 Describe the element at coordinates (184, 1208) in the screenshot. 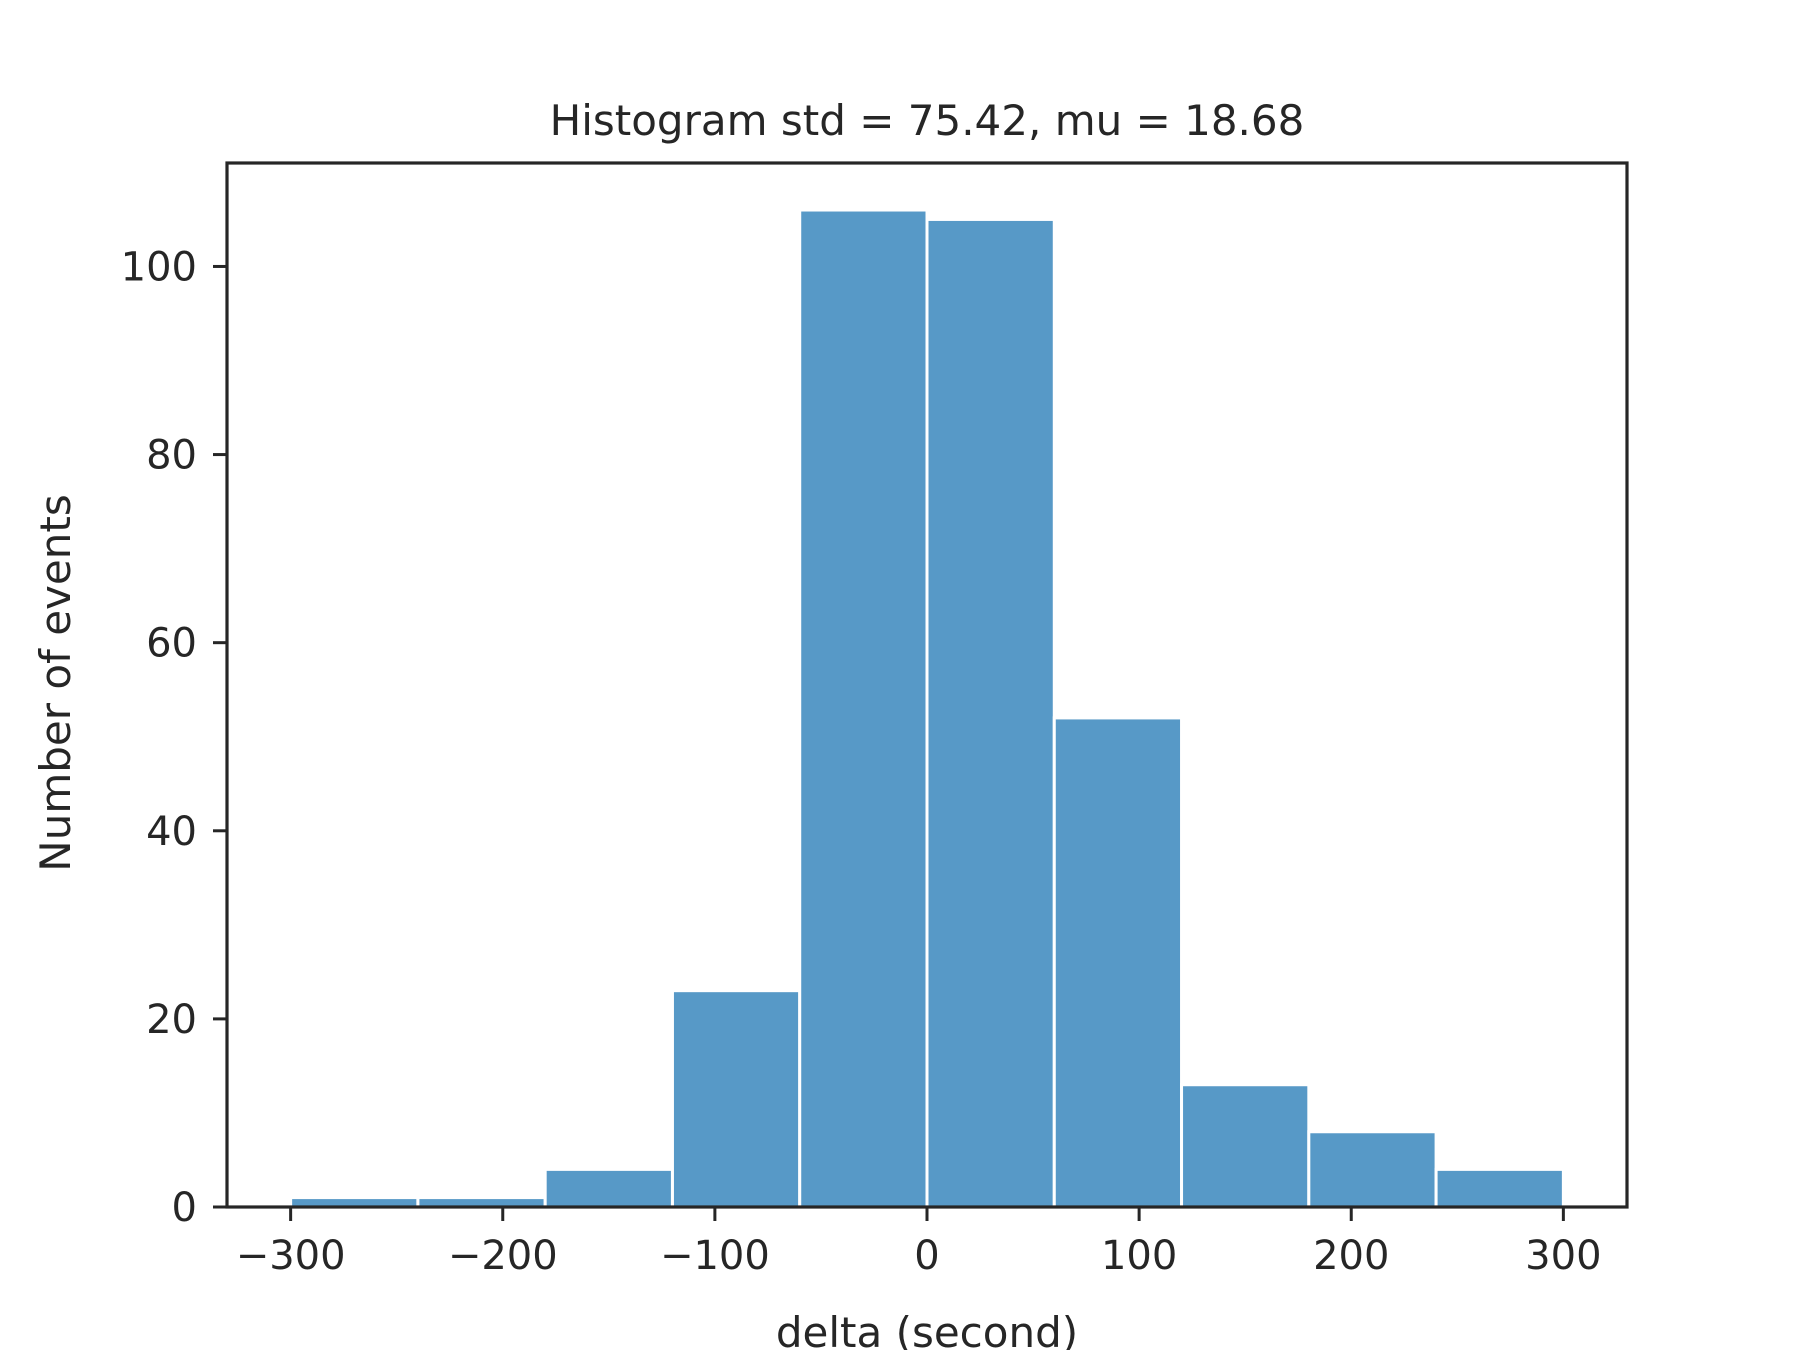

I see `y-tick-label: 0` at that location.